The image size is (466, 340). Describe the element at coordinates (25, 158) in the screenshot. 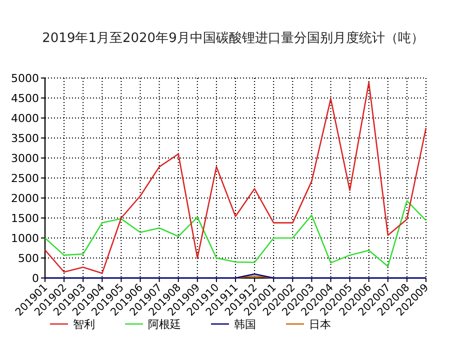

I see `y-tick-label: 3000` at that location.